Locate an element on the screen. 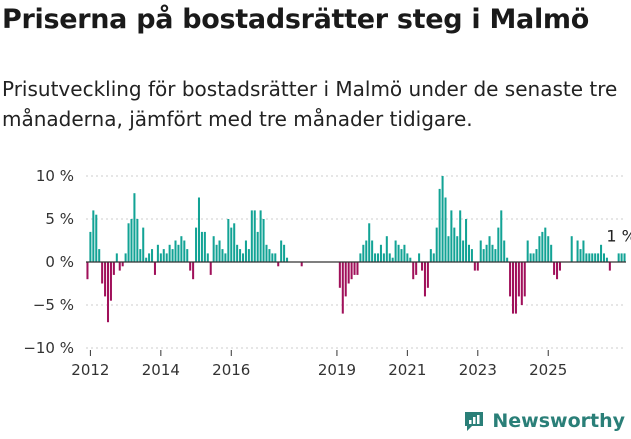  x-tick-label: 2023 is located at coordinates (478, 370).